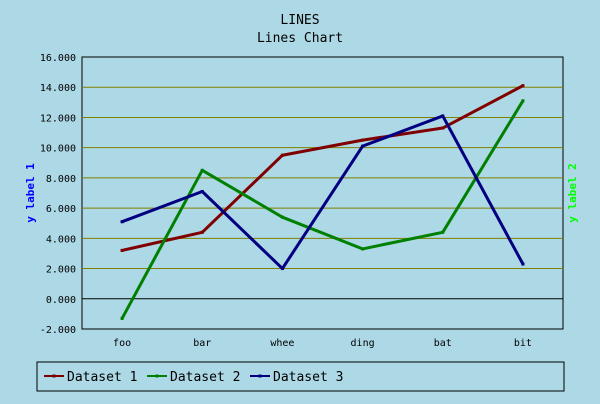 The width and height of the screenshot is (600, 404). I want to click on x-tick-label: foo, so click(122, 343).